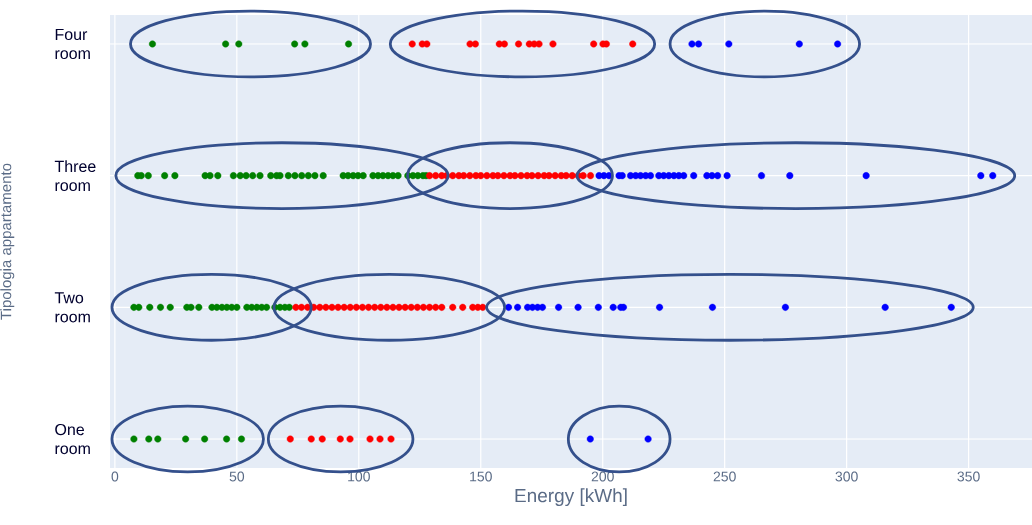 This screenshot has height=525, width=1032. Describe the element at coordinates (571, 497) in the screenshot. I see `x-axis-title: Energy [kWh]` at that location.